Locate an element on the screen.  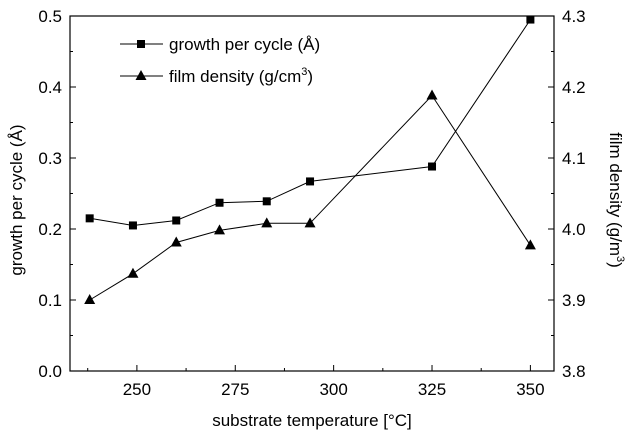
right-y-axis-title-tail: ) is located at coordinates (615, 265).